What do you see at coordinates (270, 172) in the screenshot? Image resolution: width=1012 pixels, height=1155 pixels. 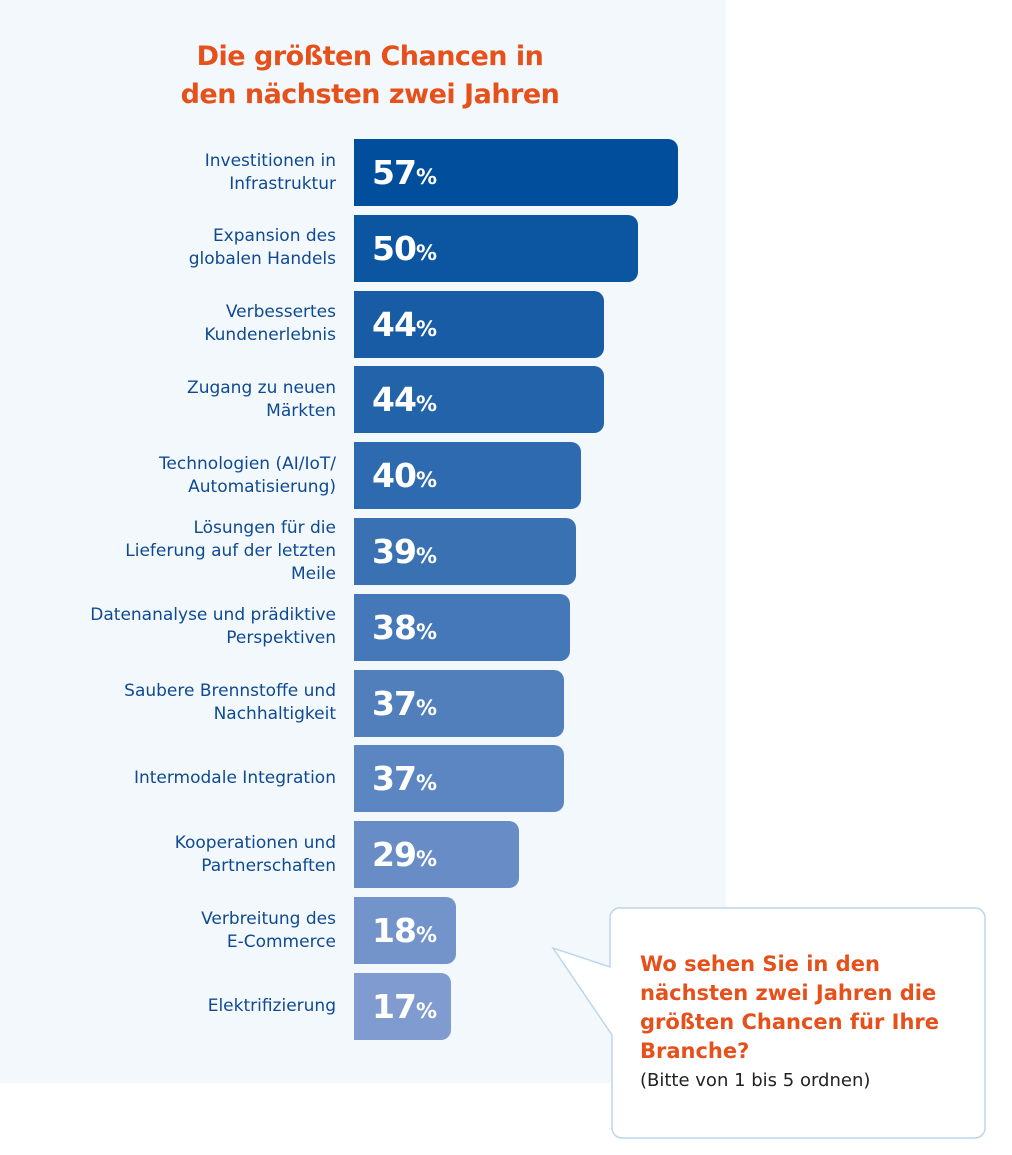 I see `category-label: Investitionen in Infrastruktur` at bounding box center [270, 172].